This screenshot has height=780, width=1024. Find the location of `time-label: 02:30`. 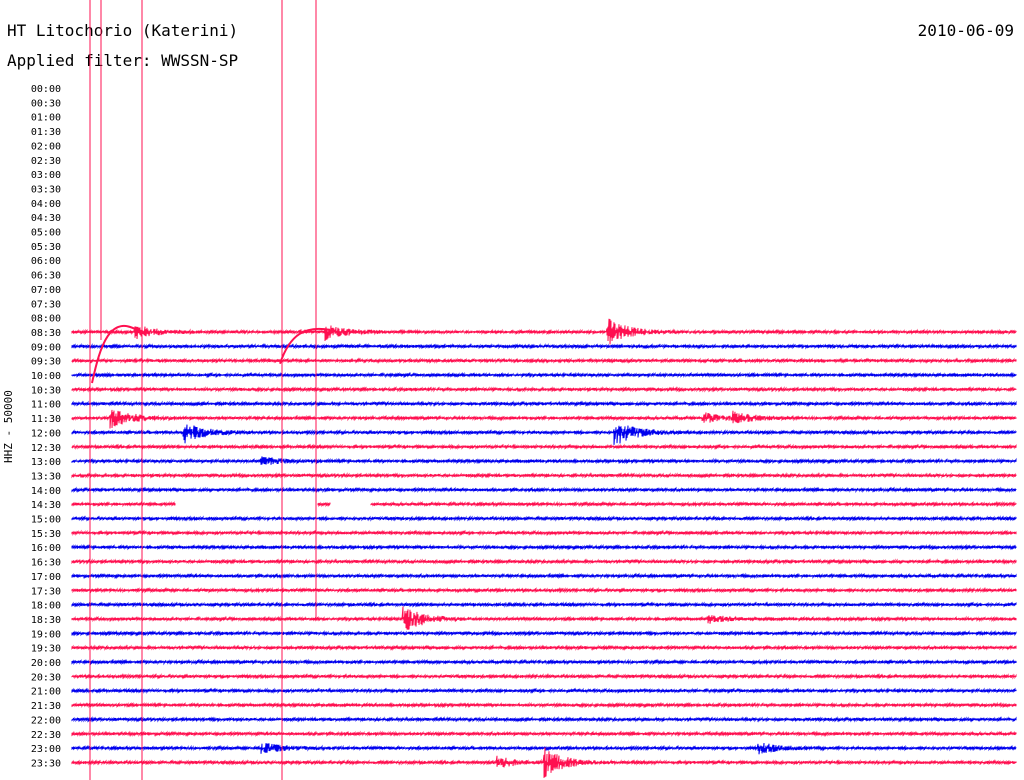

time-label: 02:30 is located at coordinates (46, 161).